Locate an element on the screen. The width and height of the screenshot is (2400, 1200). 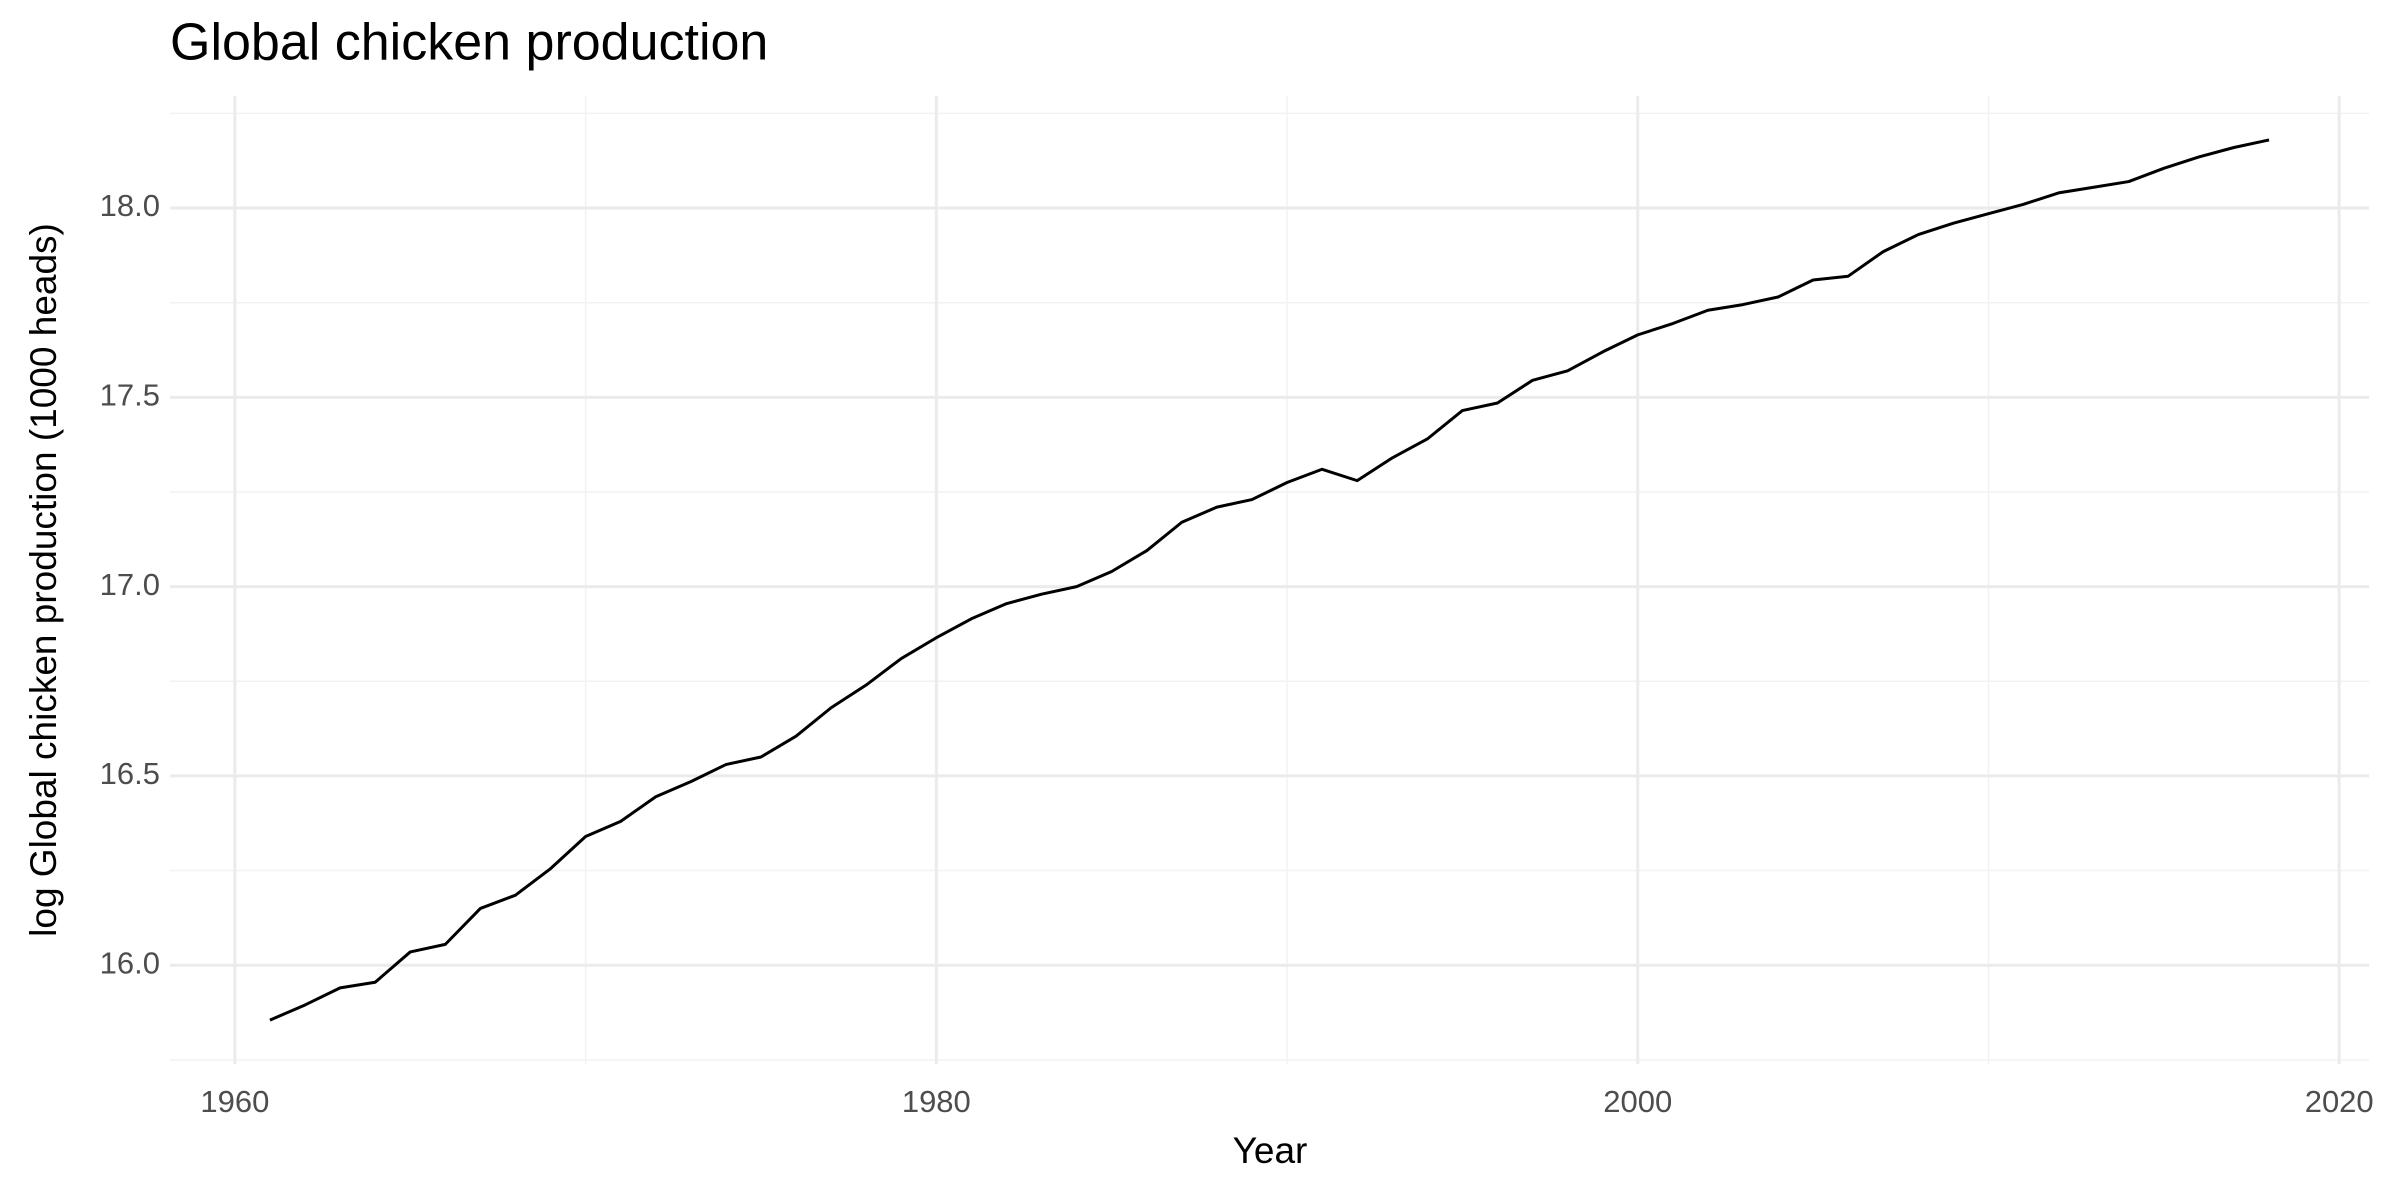
x-axis-title: Year is located at coordinates (1270, 1150).